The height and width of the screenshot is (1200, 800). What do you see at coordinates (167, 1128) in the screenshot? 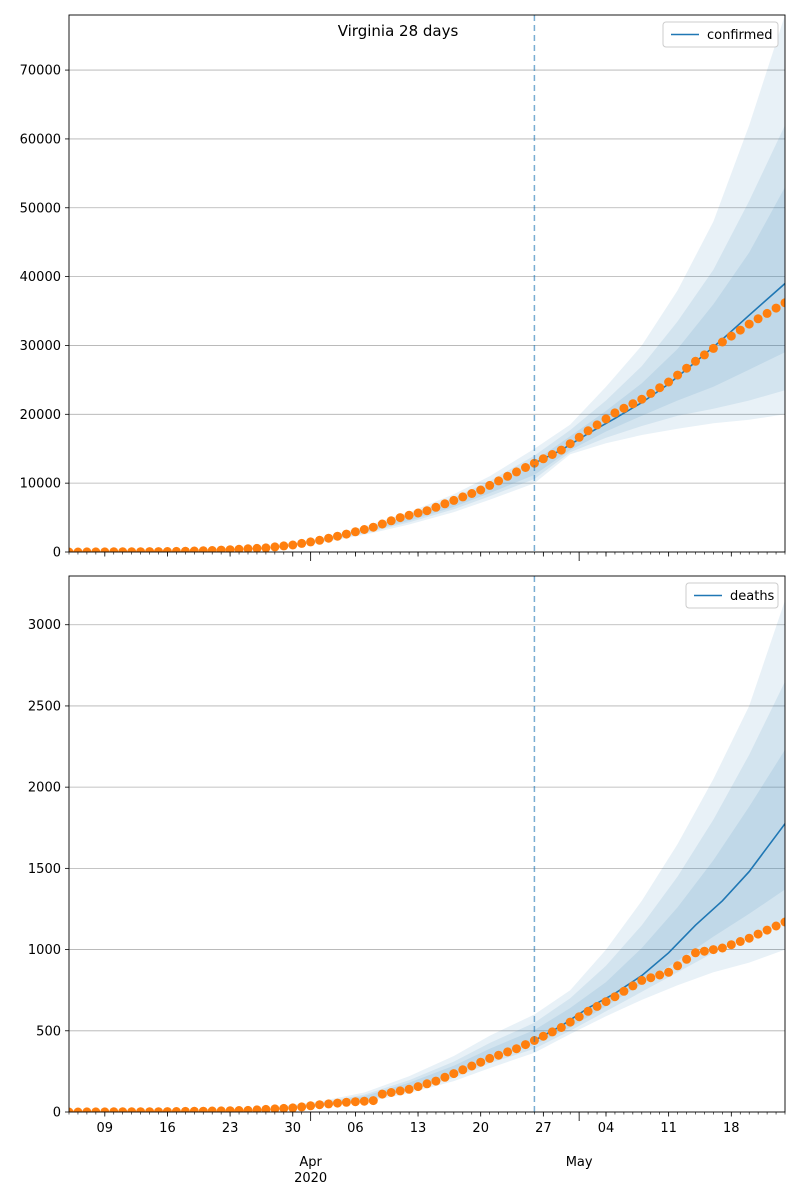
I see `x-tick-label: 16` at bounding box center [167, 1128].